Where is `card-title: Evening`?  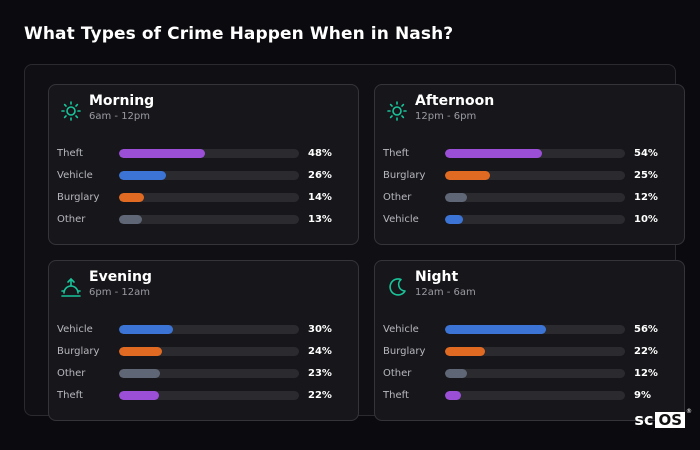
card-title: Evening is located at coordinates (120, 277).